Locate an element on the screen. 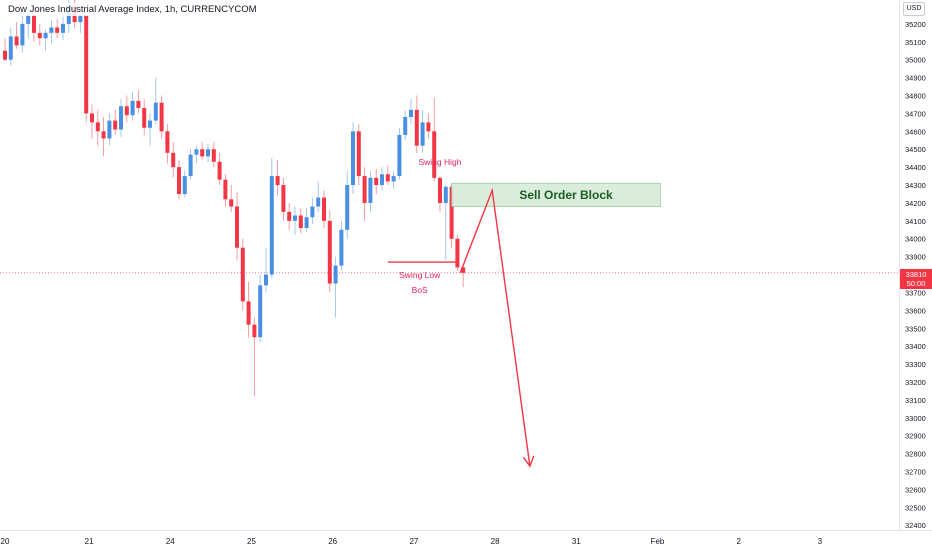 The image size is (932, 550). projection-arrow is located at coordinates (497, 327).